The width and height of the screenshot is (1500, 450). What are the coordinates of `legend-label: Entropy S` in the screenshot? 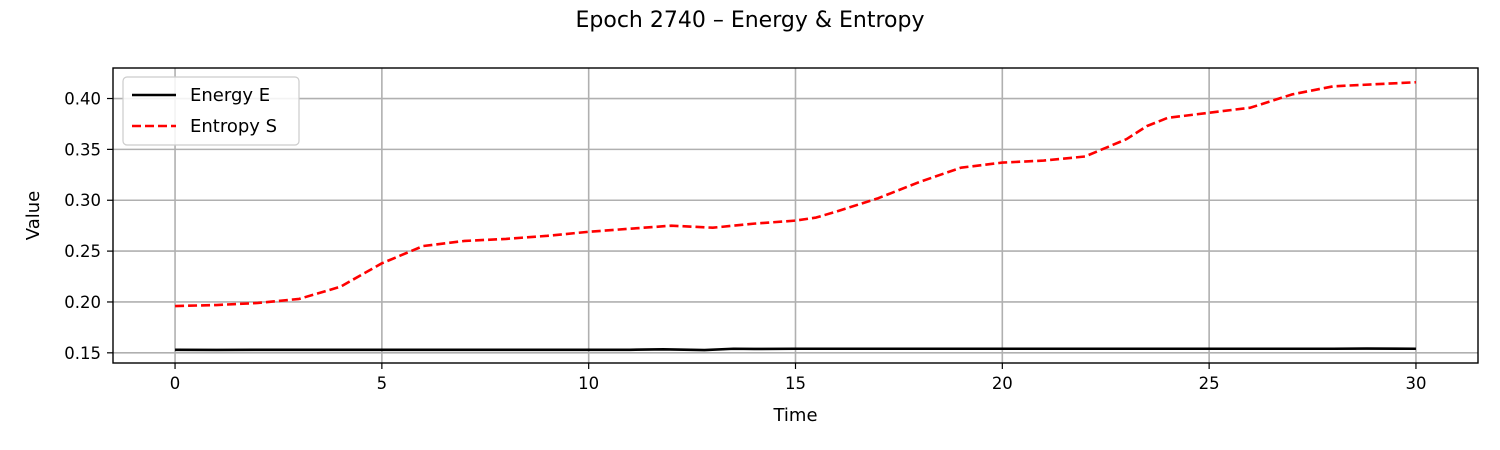 It's located at (233, 126).